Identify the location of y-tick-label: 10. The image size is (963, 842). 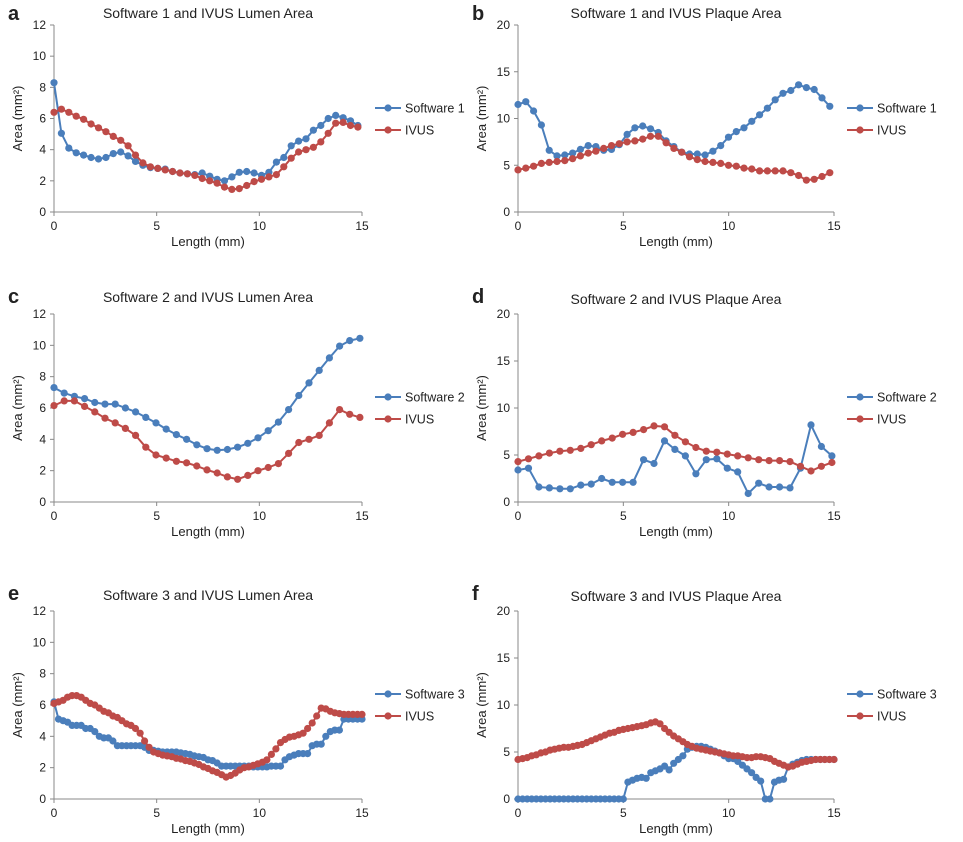
(504, 408).